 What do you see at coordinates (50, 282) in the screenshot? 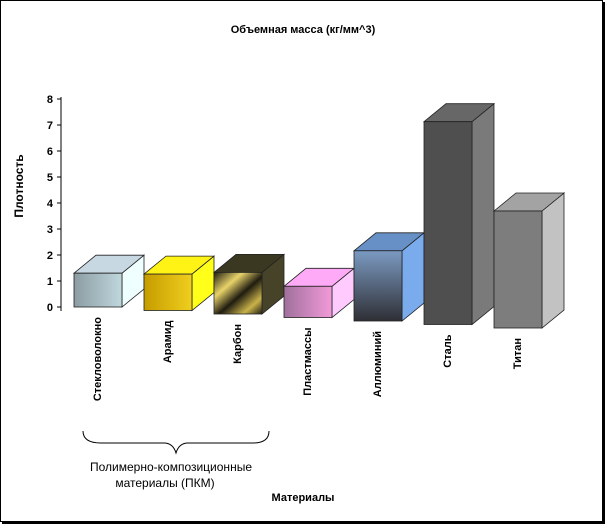
I see `y-tick-label: 1` at bounding box center [50, 282].